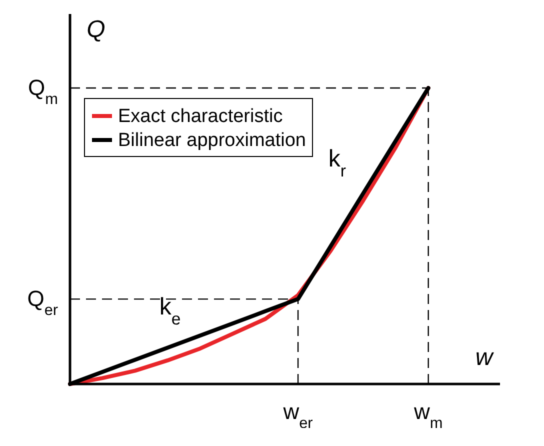 This screenshot has height=446, width=544. Describe the element at coordinates (200, 116) in the screenshot. I see `legend-label: Exact characteristic` at that location.